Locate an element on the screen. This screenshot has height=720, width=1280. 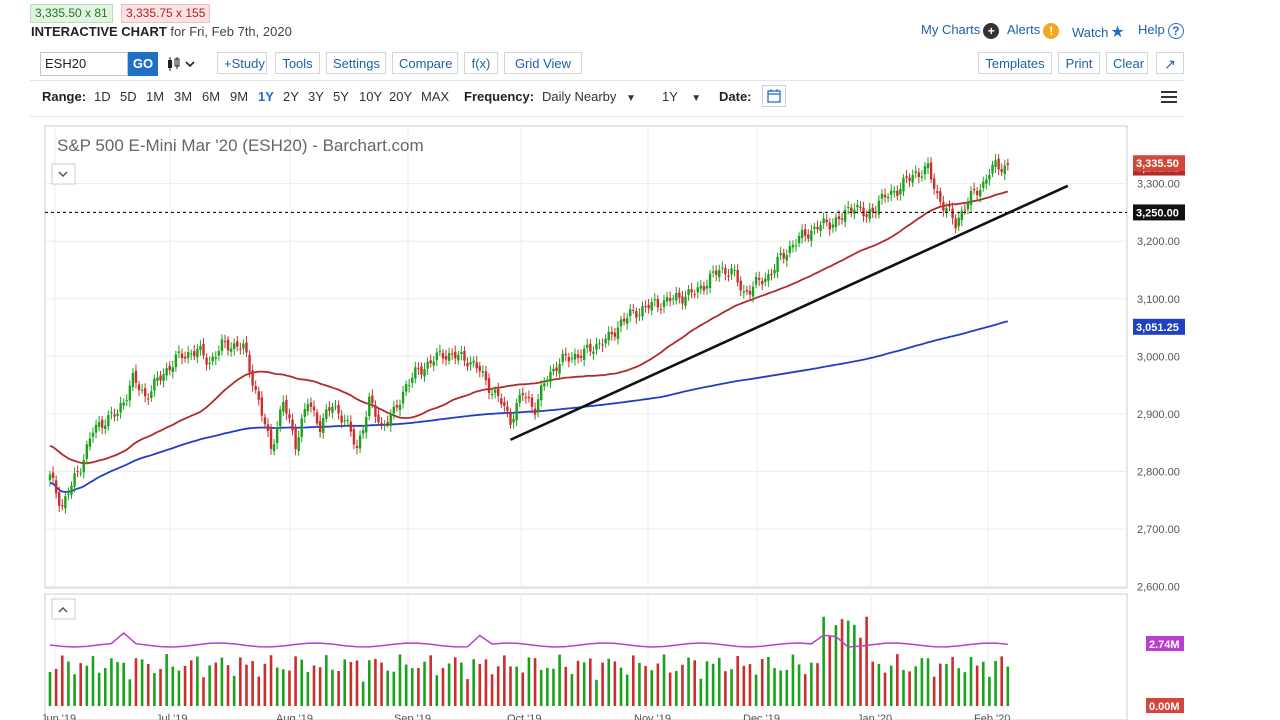
frequency-dropdown: Daily Nearby ▼ is located at coordinates (589, 96).